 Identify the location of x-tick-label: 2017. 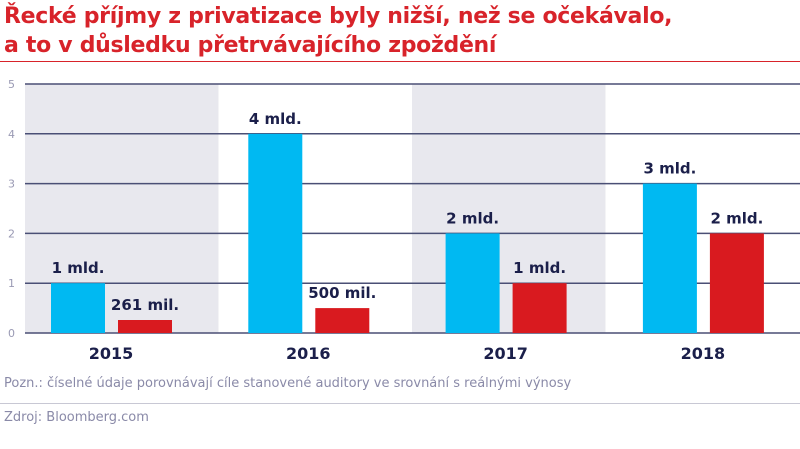
(505, 353).